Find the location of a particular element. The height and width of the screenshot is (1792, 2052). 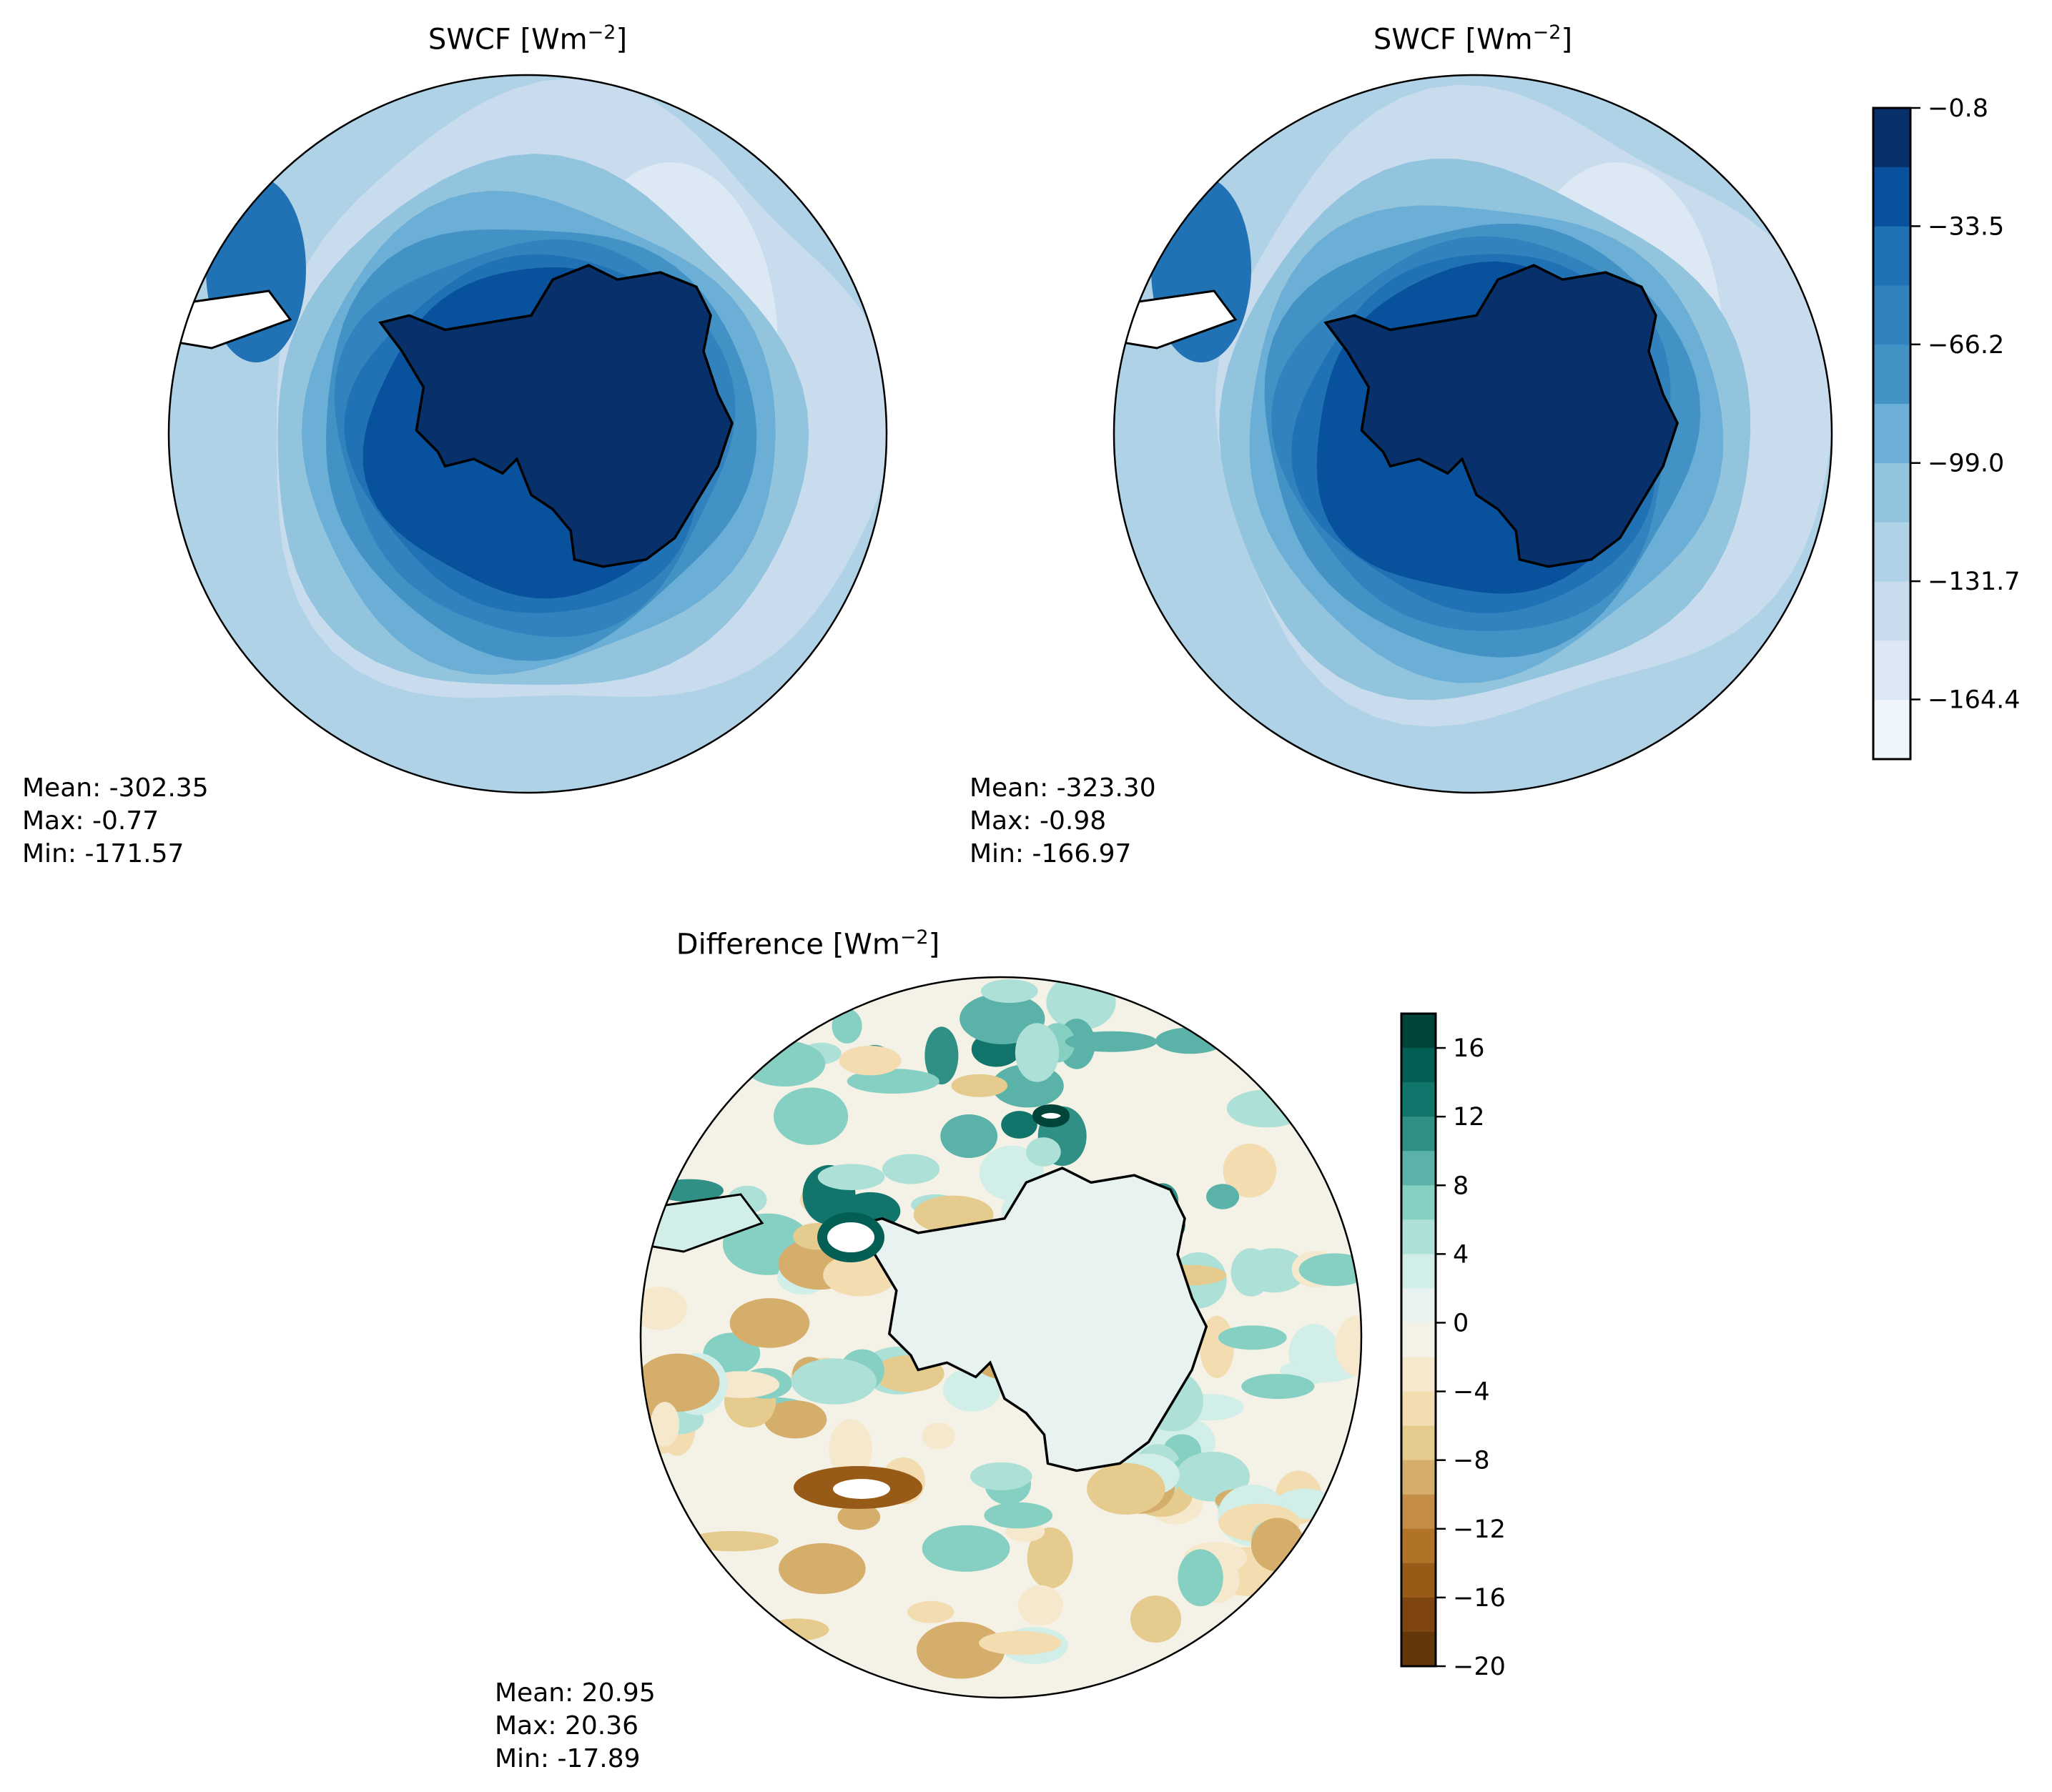

colorbar-tick-label: 16 is located at coordinates (1469, 1048).